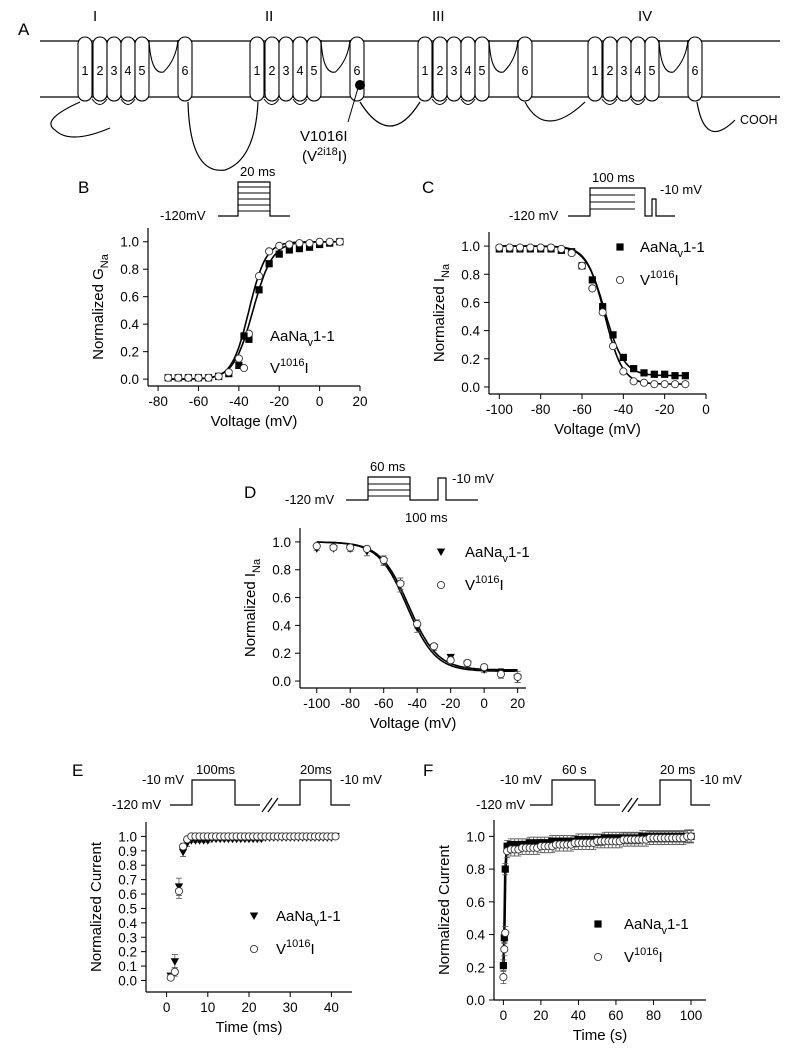 This screenshot has width=799, height=1048. Describe the element at coordinates (441, 552) in the screenshot. I see `legend-marker-wt` at that location.